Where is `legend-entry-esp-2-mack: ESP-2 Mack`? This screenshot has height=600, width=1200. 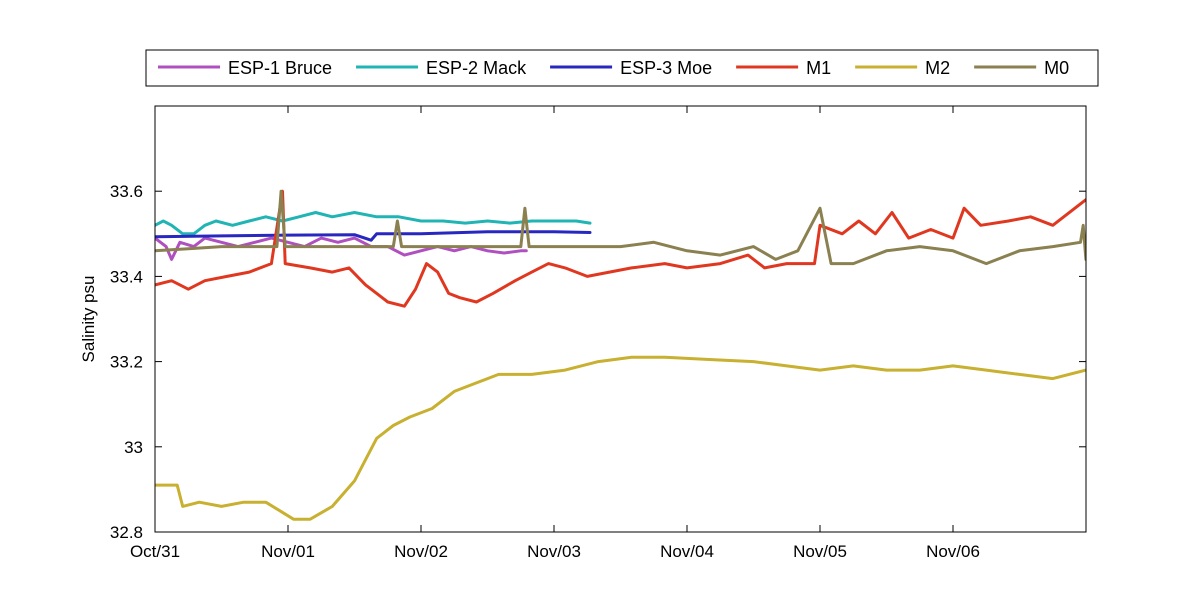 legend-entry-esp-2-mack: ESP-2 Mack is located at coordinates (441, 68).